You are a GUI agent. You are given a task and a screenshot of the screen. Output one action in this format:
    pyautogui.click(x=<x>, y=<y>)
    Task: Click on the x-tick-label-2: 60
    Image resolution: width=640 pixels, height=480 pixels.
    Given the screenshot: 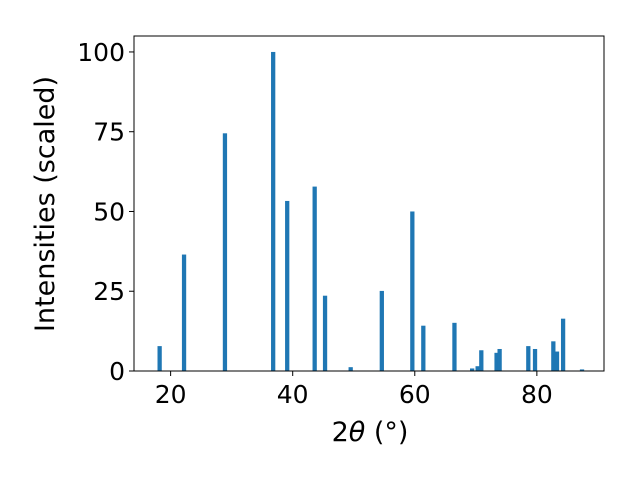 What is the action you would take?
    pyautogui.click(x=415, y=394)
    